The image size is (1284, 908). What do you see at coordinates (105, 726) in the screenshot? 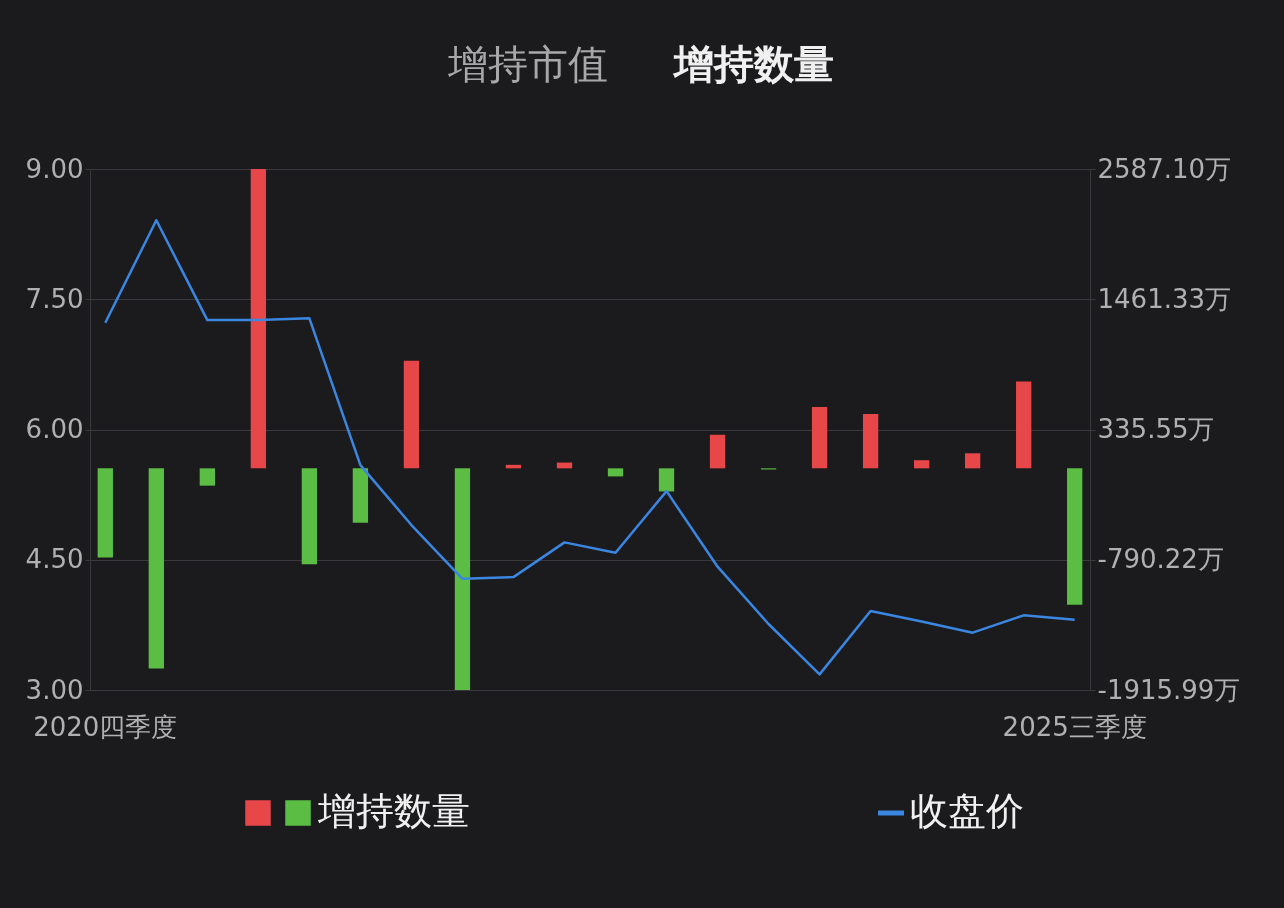
I see `x-tick-label: 2020四季度` at bounding box center [105, 726].